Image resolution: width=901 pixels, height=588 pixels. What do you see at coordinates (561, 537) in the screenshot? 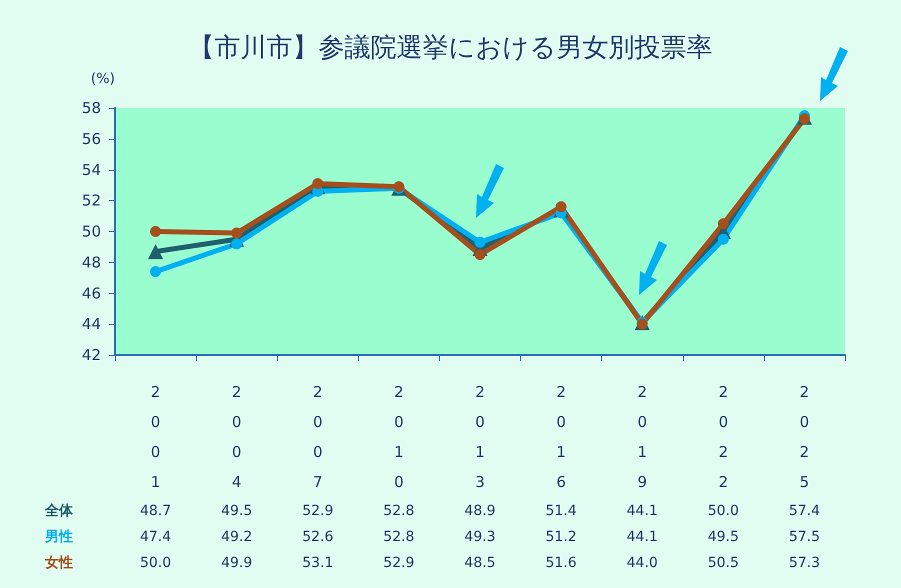
I see `data-label: 51.2` at bounding box center [561, 537].